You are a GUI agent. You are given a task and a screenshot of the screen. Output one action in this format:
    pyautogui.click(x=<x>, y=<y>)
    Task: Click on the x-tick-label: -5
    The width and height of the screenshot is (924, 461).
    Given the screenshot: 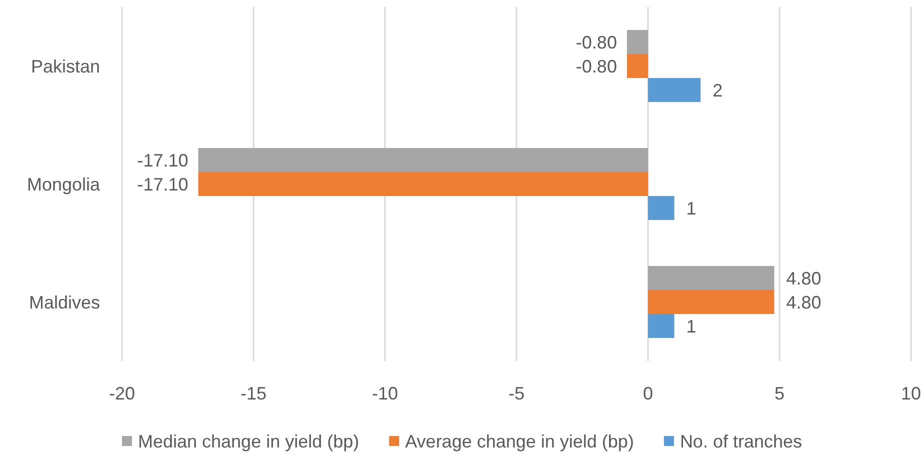 What is the action you would take?
    pyautogui.click(x=516, y=393)
    